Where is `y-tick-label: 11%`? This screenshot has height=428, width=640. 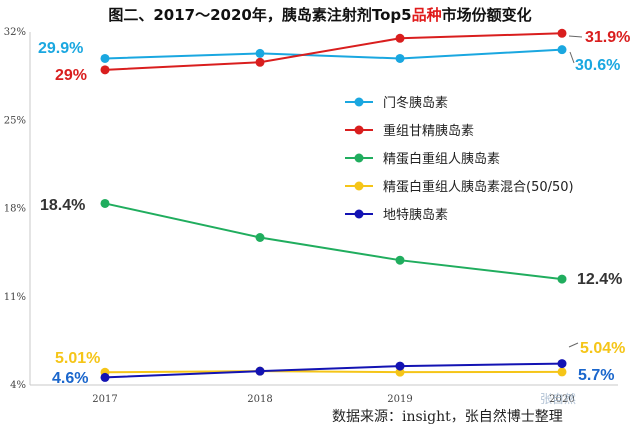
y-tick-label: 11% is located at coordinates (15, 297).